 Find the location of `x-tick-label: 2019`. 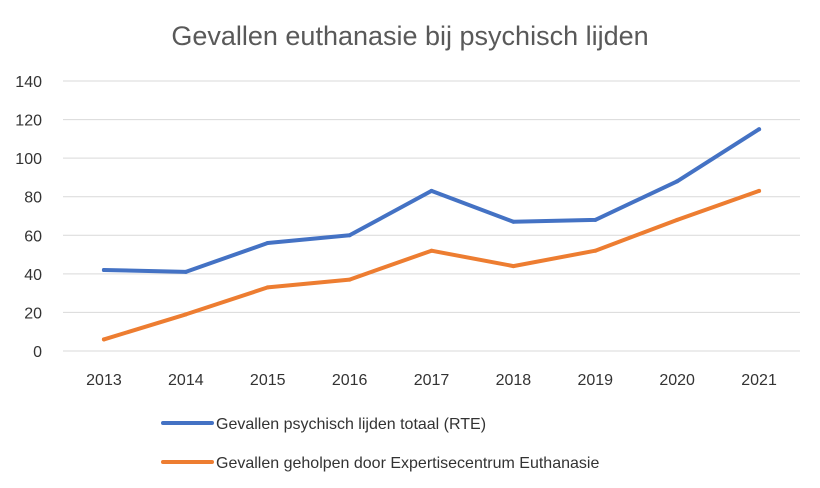

x-tick-label: 2019 is located at coordinates (595, 380).